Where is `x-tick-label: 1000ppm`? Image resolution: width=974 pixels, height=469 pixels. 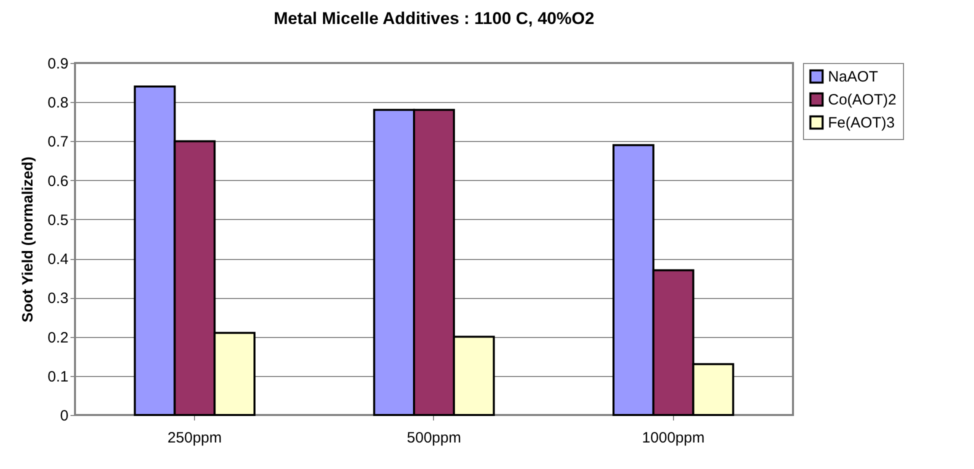
x-tick-label: 1000ppm is located at coordinates (673, 438).